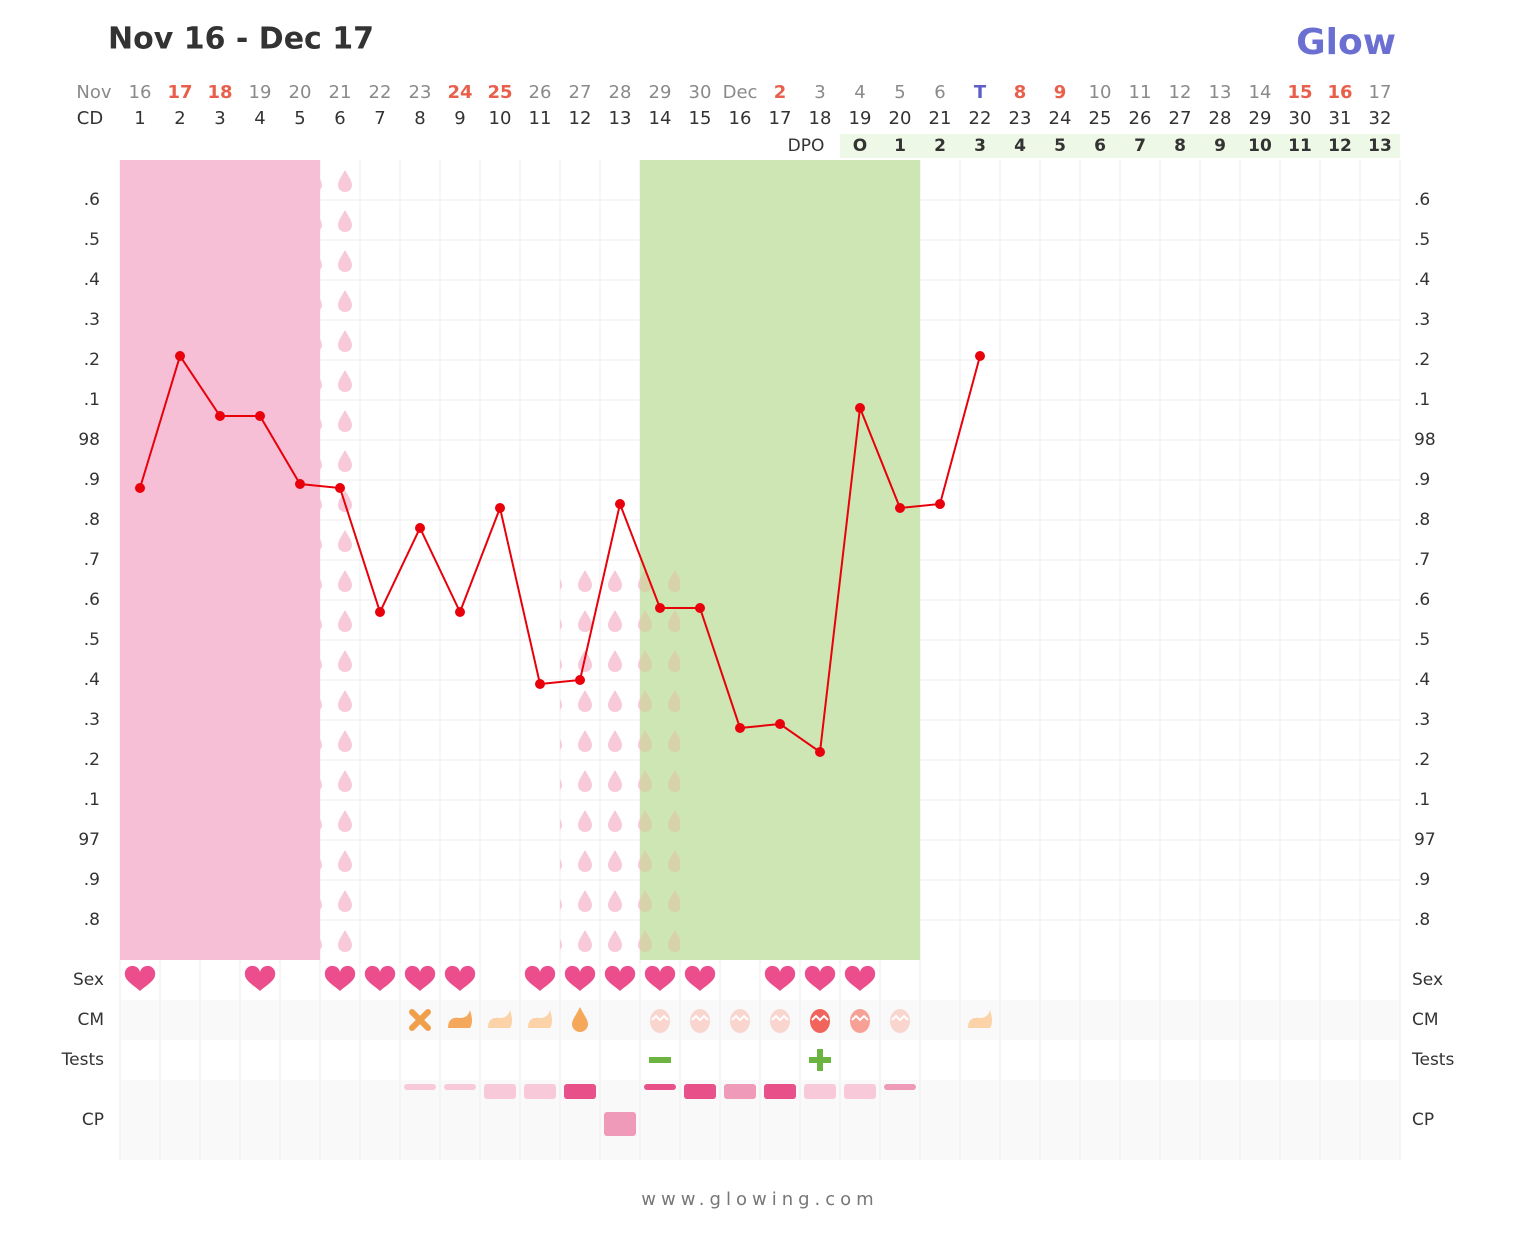  What do you see at coordinates (580, 92) in the screenshot?
I see `date-label: 27` at bounding box center [580, 92].